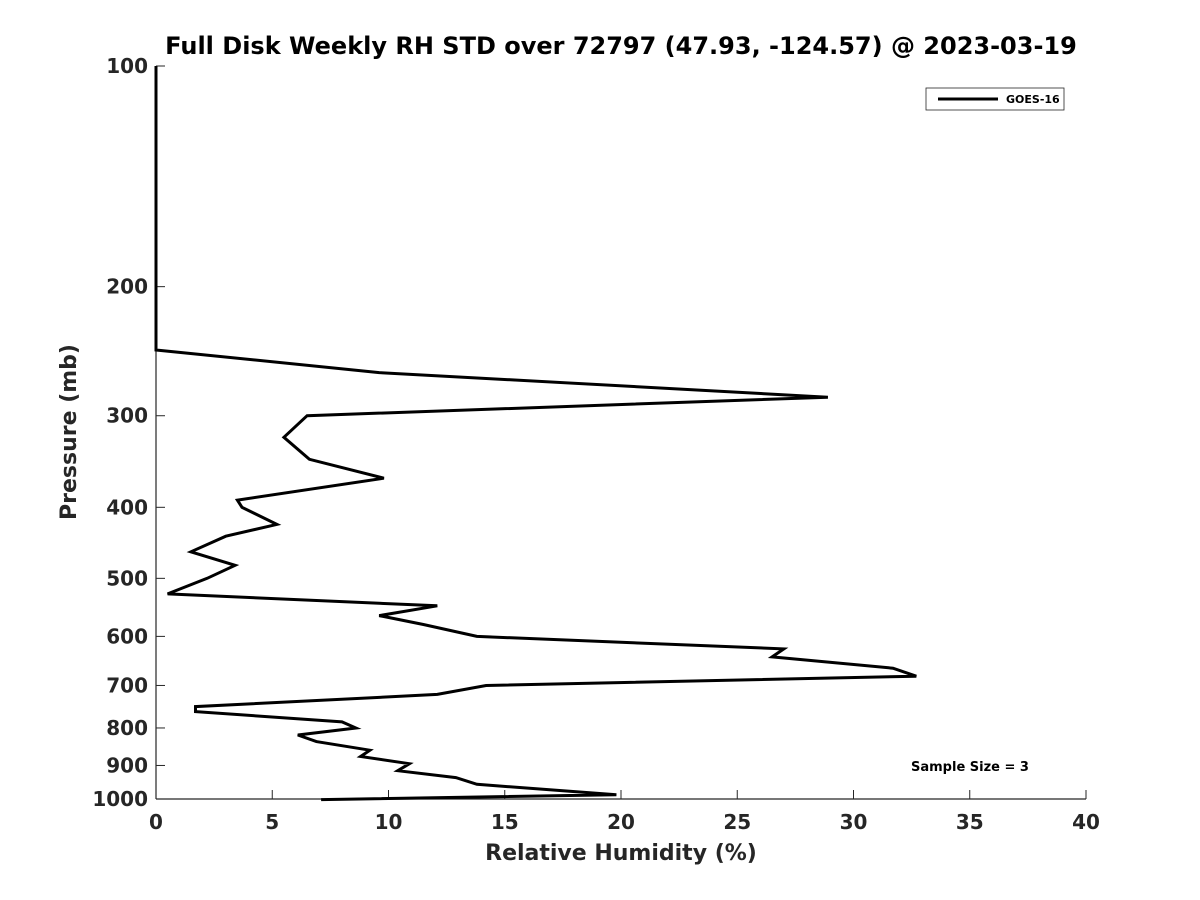 This screenshot has width=1200, height=900. What do you see at coordinates (970, 822) in the screenshot?
I see `x-tick-label: 35` at bounding box center [970, 822].